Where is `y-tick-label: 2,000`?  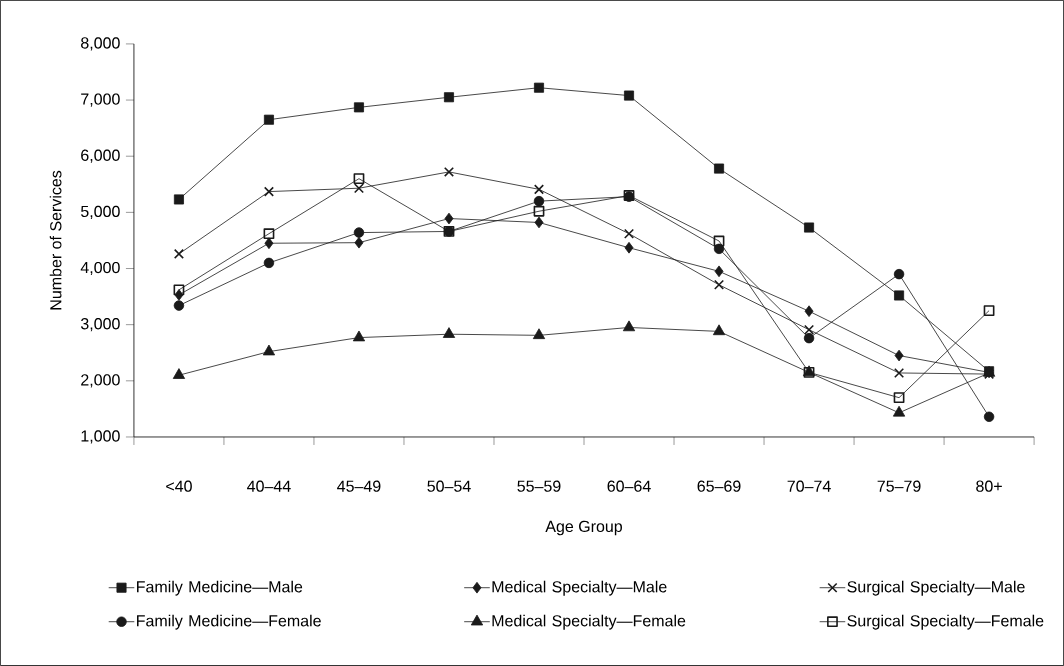
y-tick-label: 2,000 is located at coordinates (100, 381).